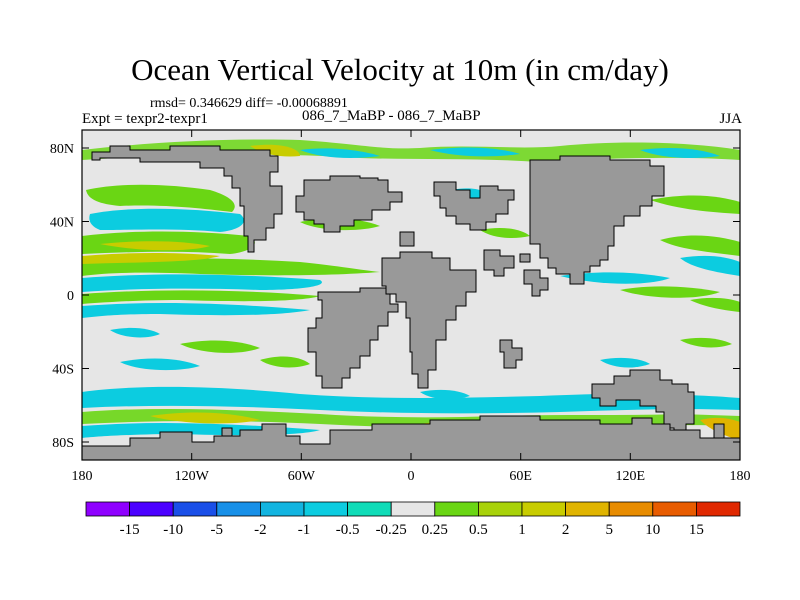 Image resolution: width=800 pixels, height=600 pixels. Describe the element at coordinates (145, 119) in the screenshot. I see `experiment-label: Expt = texpr2-texpr1` at that location.